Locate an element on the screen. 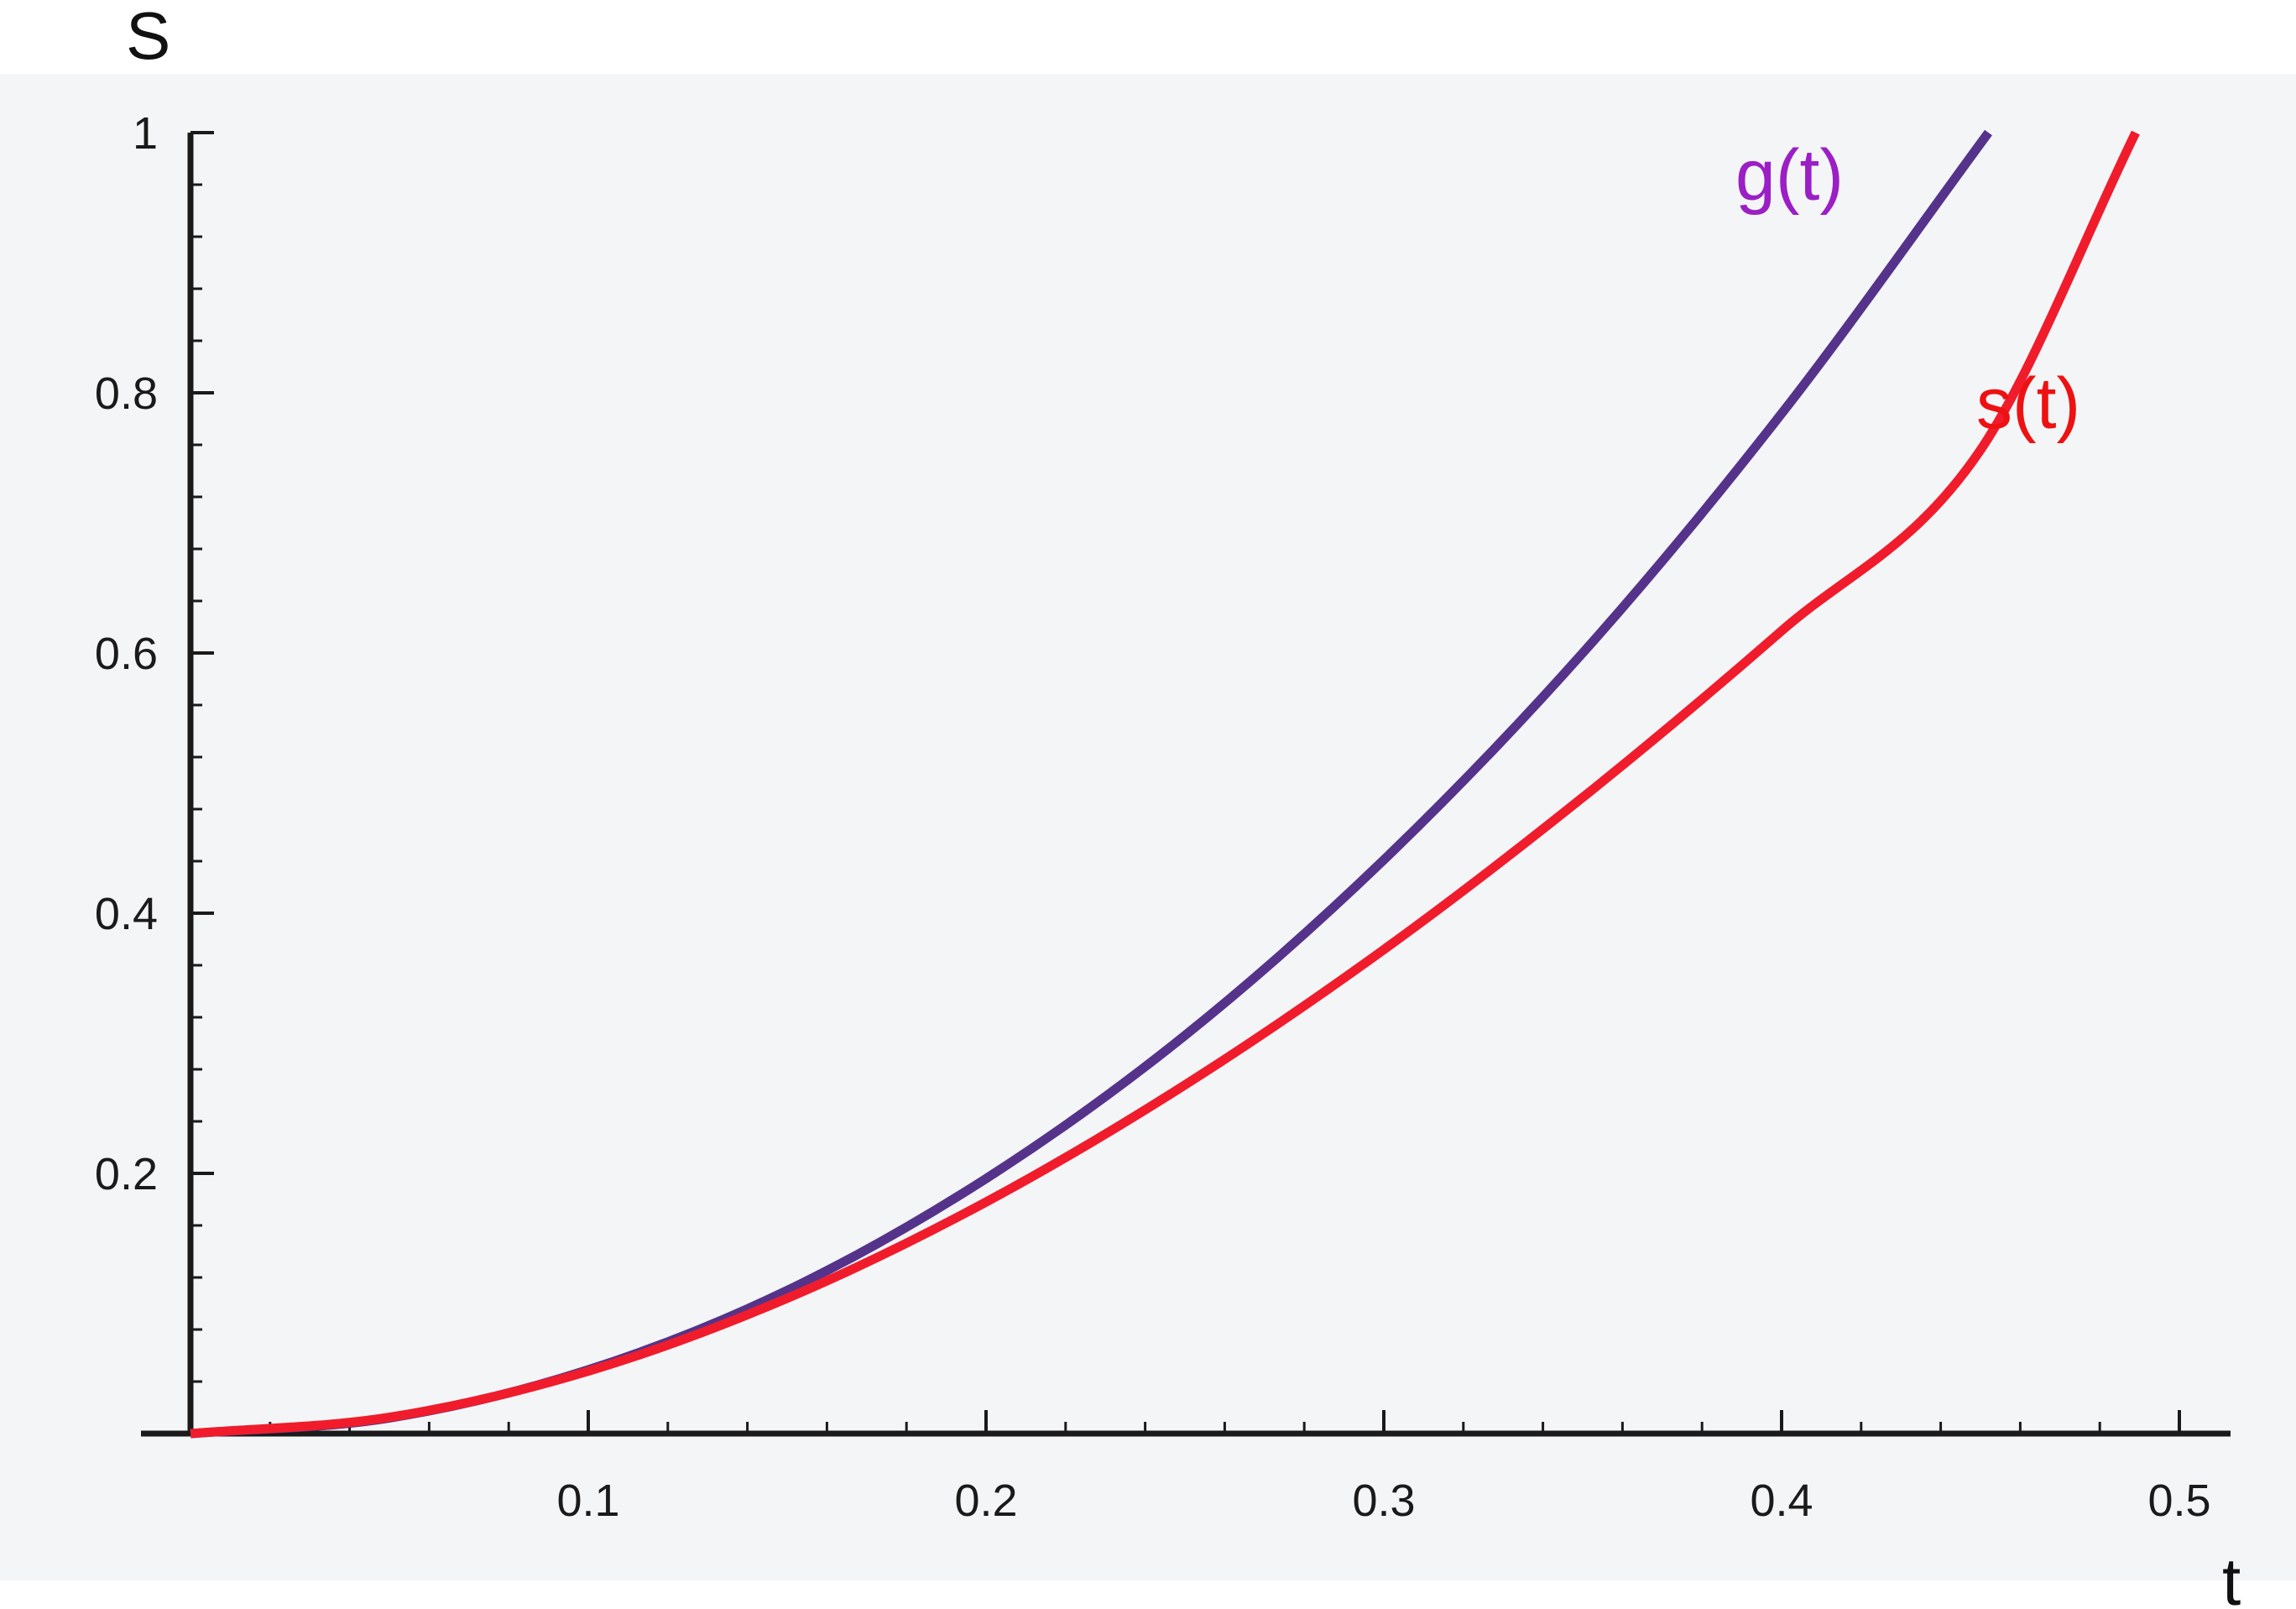 The height and width of the screenshot is (1609, 2296). y-tick-label: 0.4 is located at coordinates (126, 914).